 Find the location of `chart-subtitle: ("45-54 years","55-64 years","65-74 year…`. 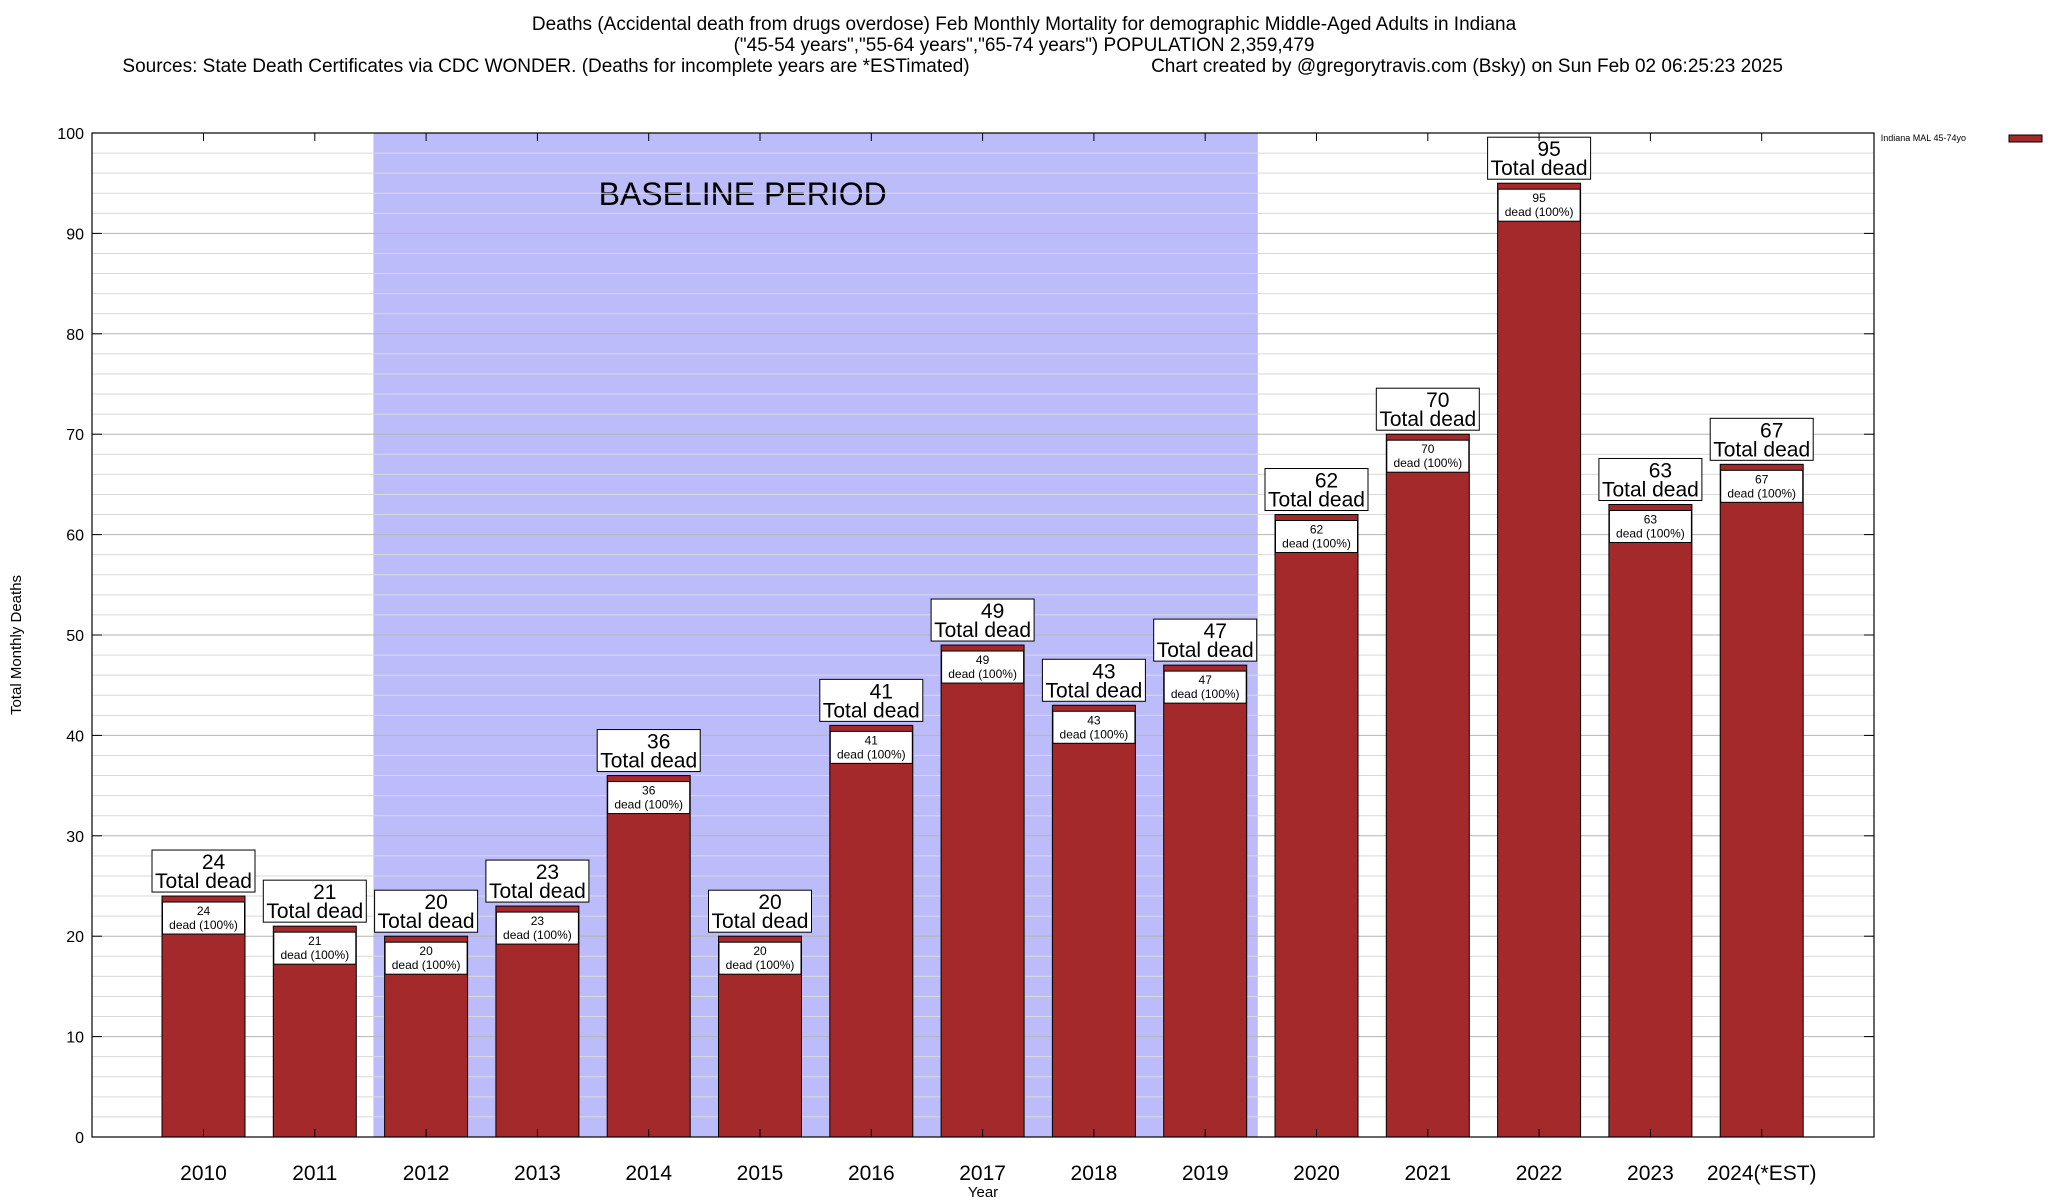

chart-subtitle: ("45-54 years","55-64 years","65-74 year… is located at coordinates (1024, 45).